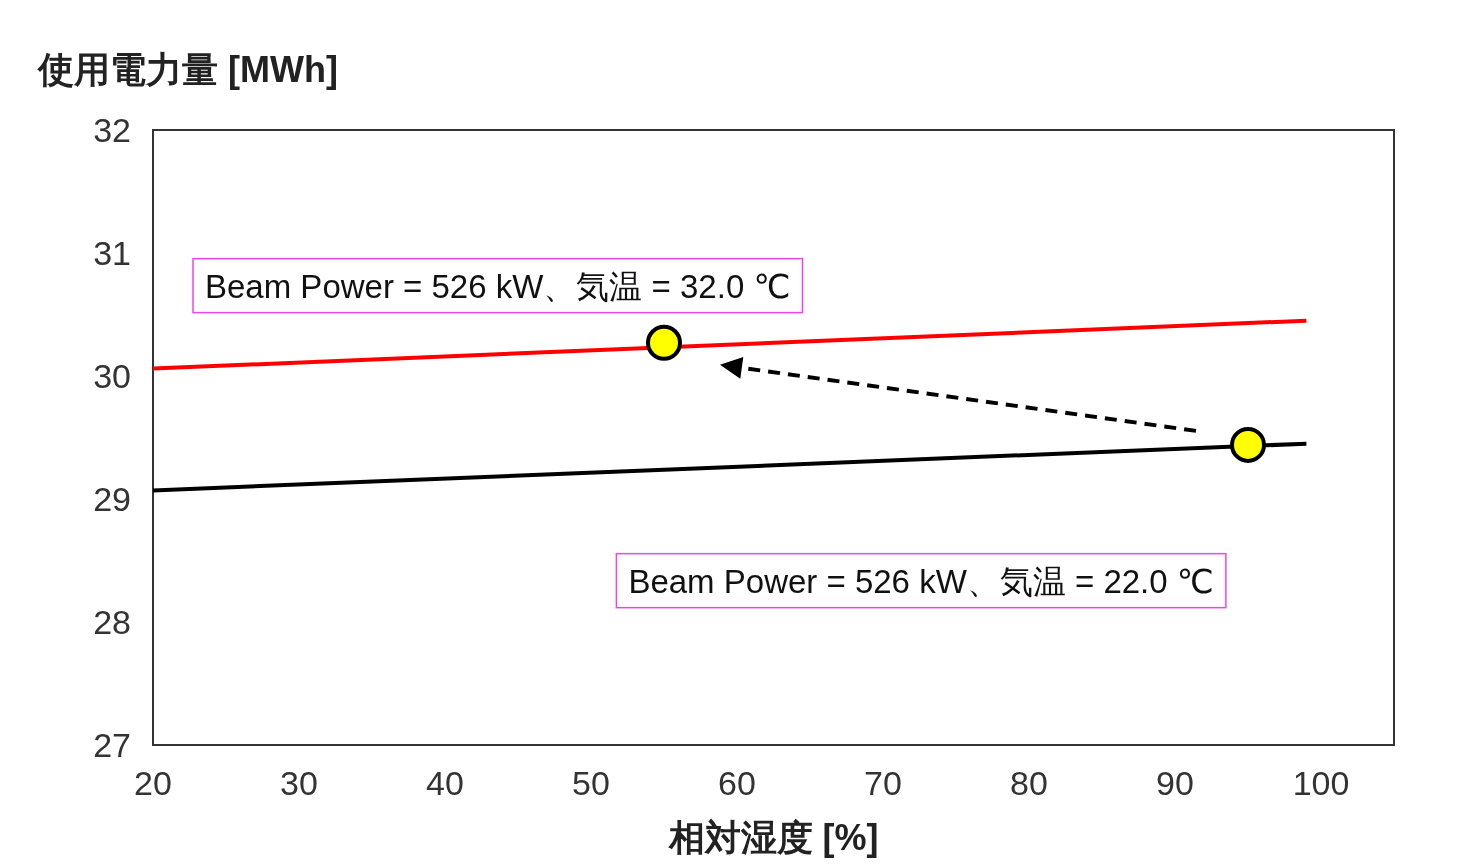  Describe the element at coordinates (498, 286) in the screenshot. I see `series-label: Beam Power = 526 kW、気温 = 32.0 ℃` at that location.